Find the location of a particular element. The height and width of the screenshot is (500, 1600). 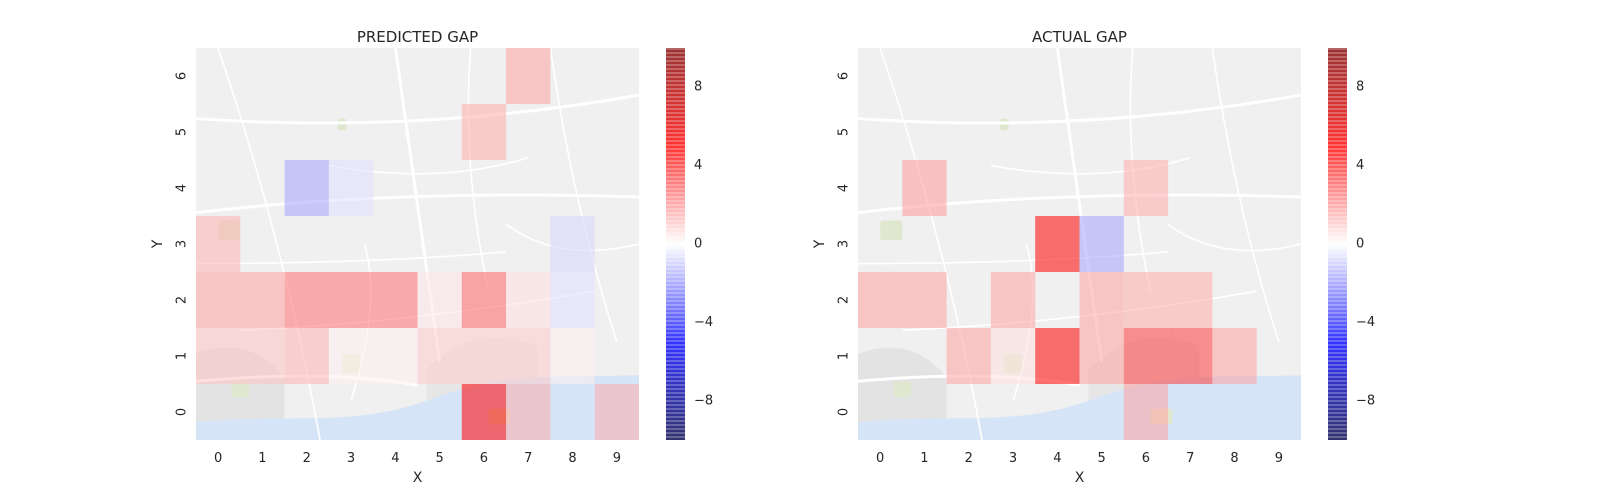

heatmap-cell-x2-y2 is located at coordinates (306, 300).